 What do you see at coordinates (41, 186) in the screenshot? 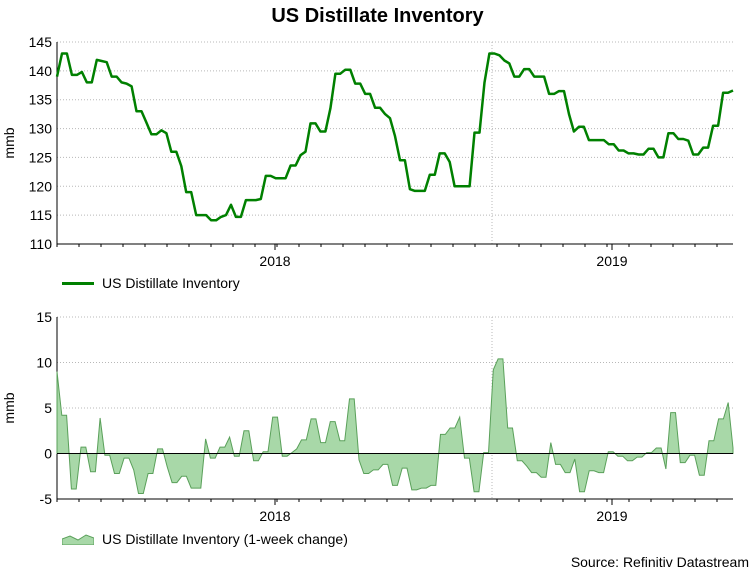
I see `y-tick-label: 120` at bounding box center [41, 186].